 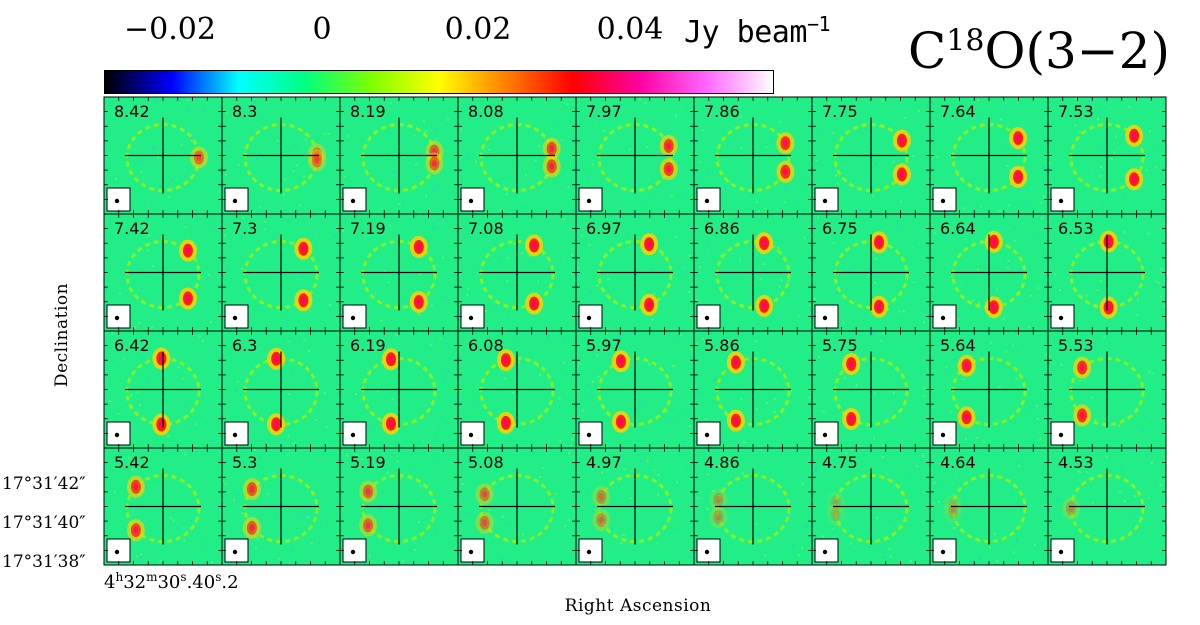 What do you see at coordinates (604, 111) in the screenshot?
I see `velocity-label: 7.97` at bounding box center [604, 111].